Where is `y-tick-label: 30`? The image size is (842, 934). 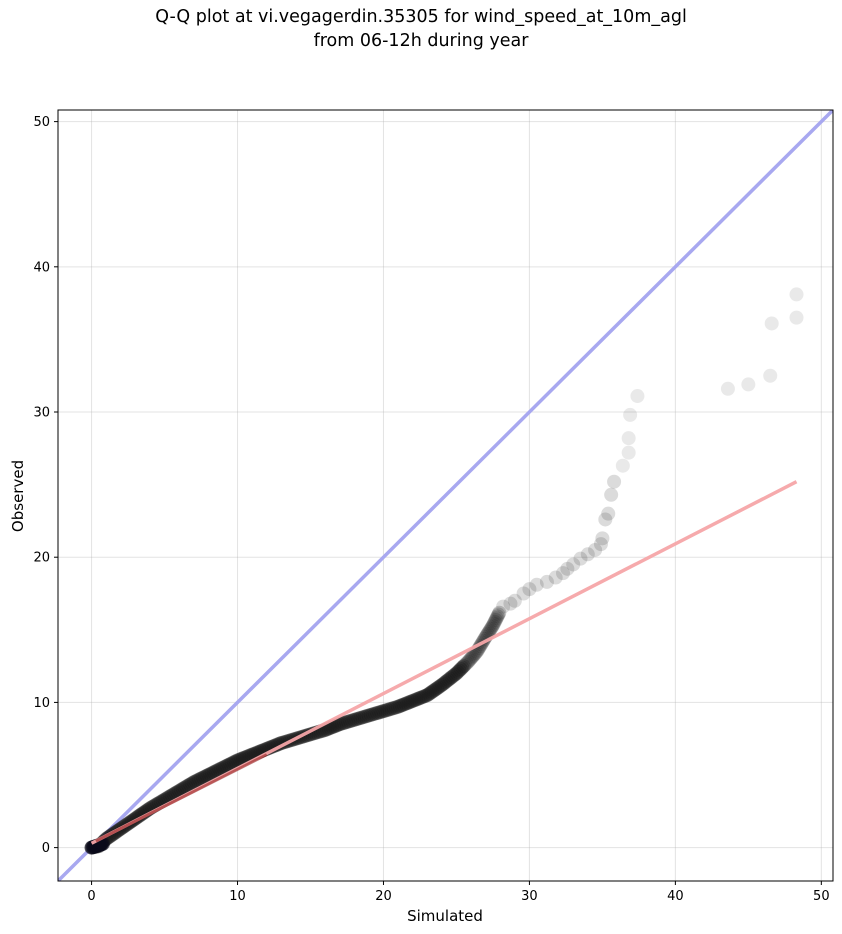 y-tick-label: 30 is located at coordinates (41, 413).